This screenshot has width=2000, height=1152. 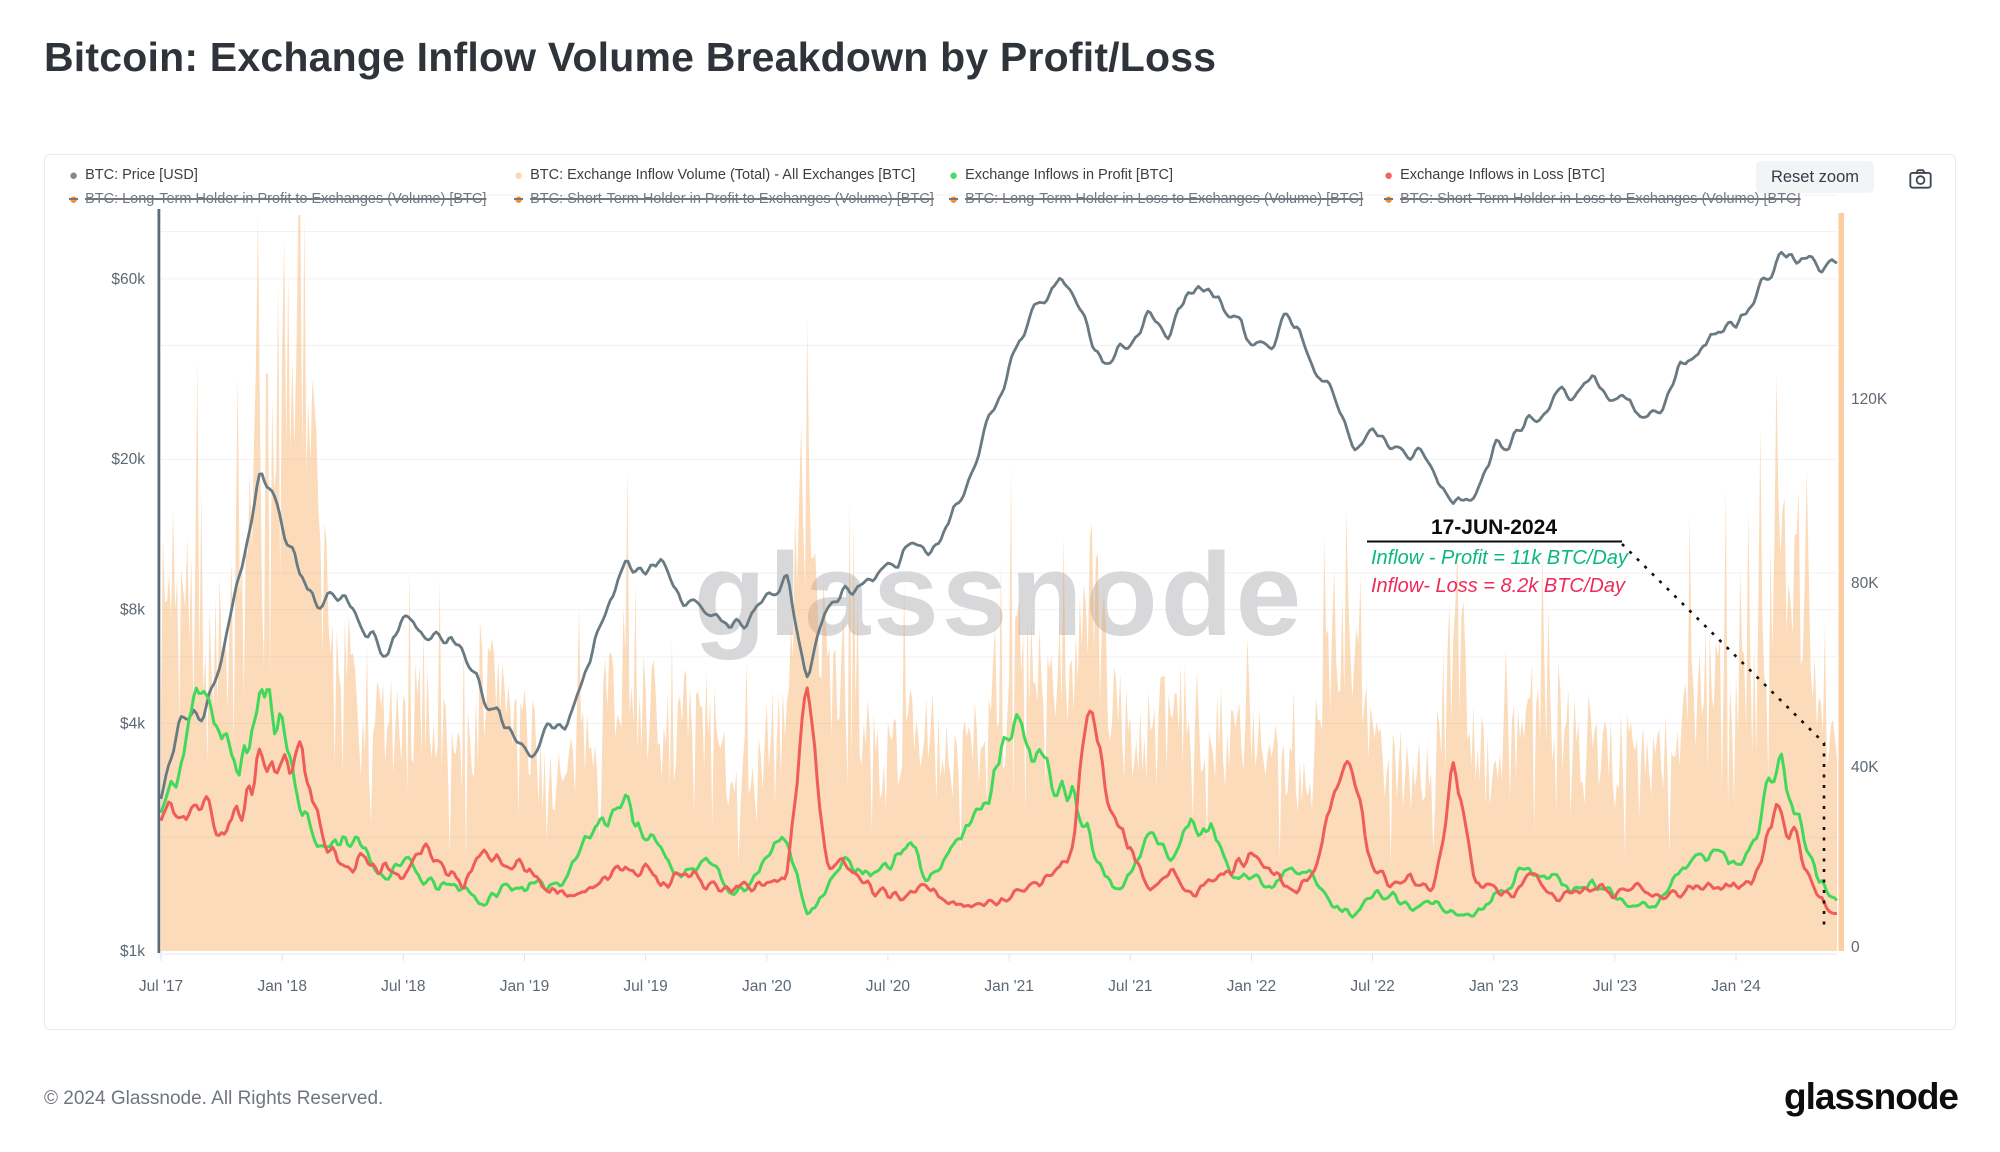 I want to click on svg-text: $1k, so click(x=132, y=951).